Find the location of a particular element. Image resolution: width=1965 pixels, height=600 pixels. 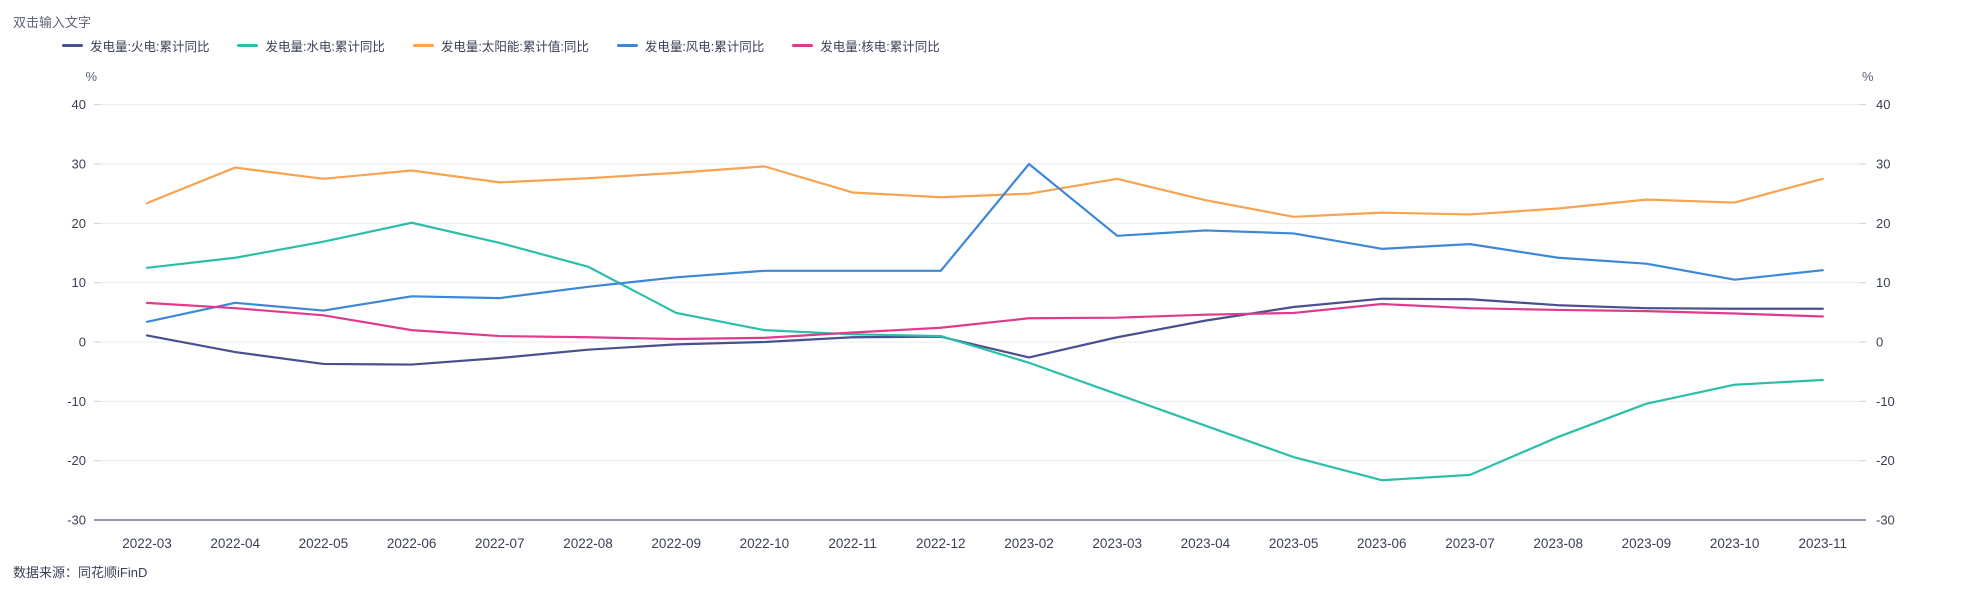

y-tick-label-right: 10 is located at coordinates (1883, 282).